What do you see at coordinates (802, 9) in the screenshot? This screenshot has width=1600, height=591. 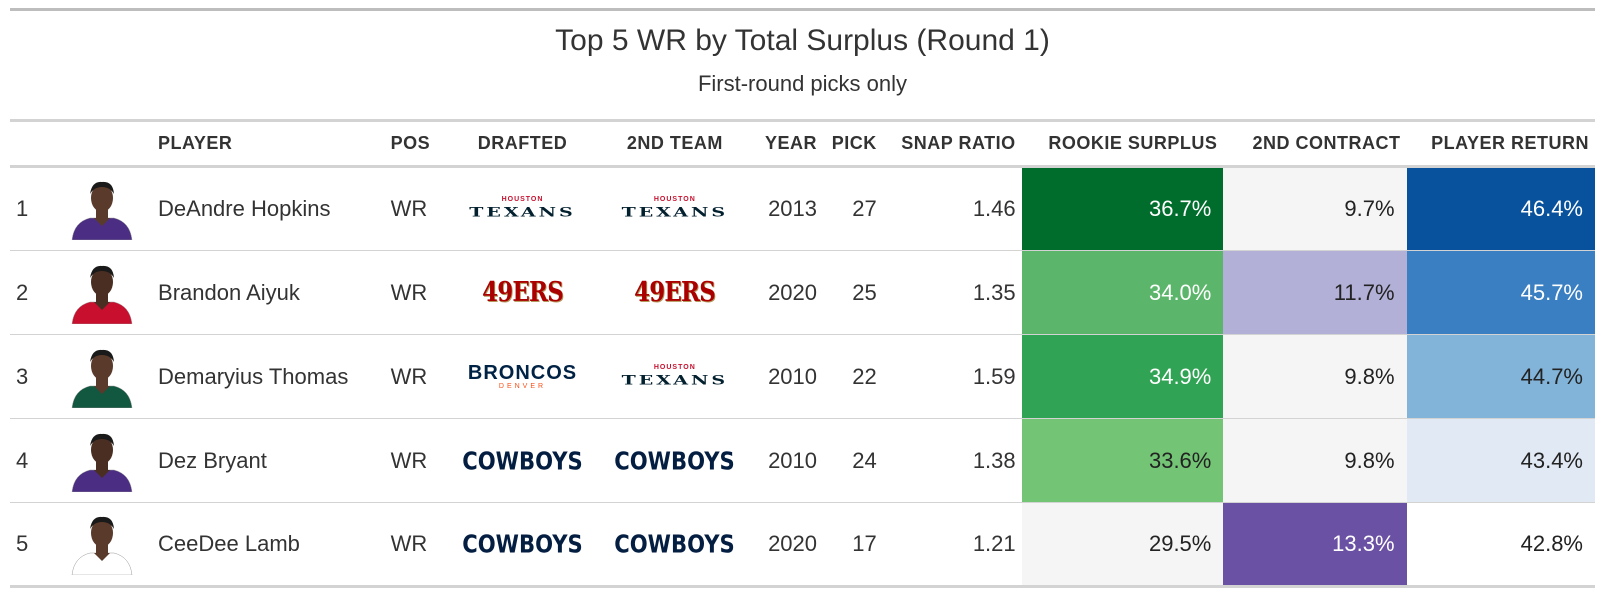 I see `top-rule` at bounding box center [802, 9].